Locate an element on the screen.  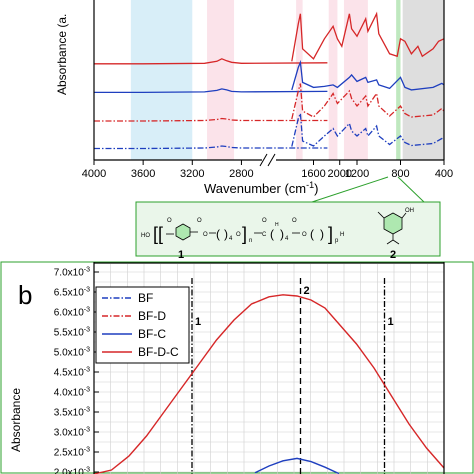
formula-o1: O is located at coordinates (169, 221).